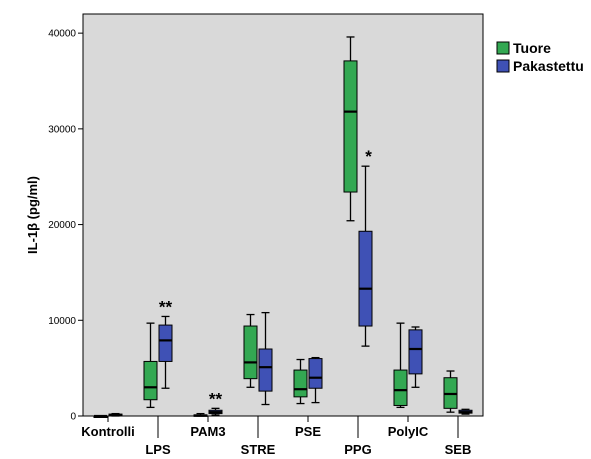  I want to click on x-category-label: PolyIC, so click(408, 431).